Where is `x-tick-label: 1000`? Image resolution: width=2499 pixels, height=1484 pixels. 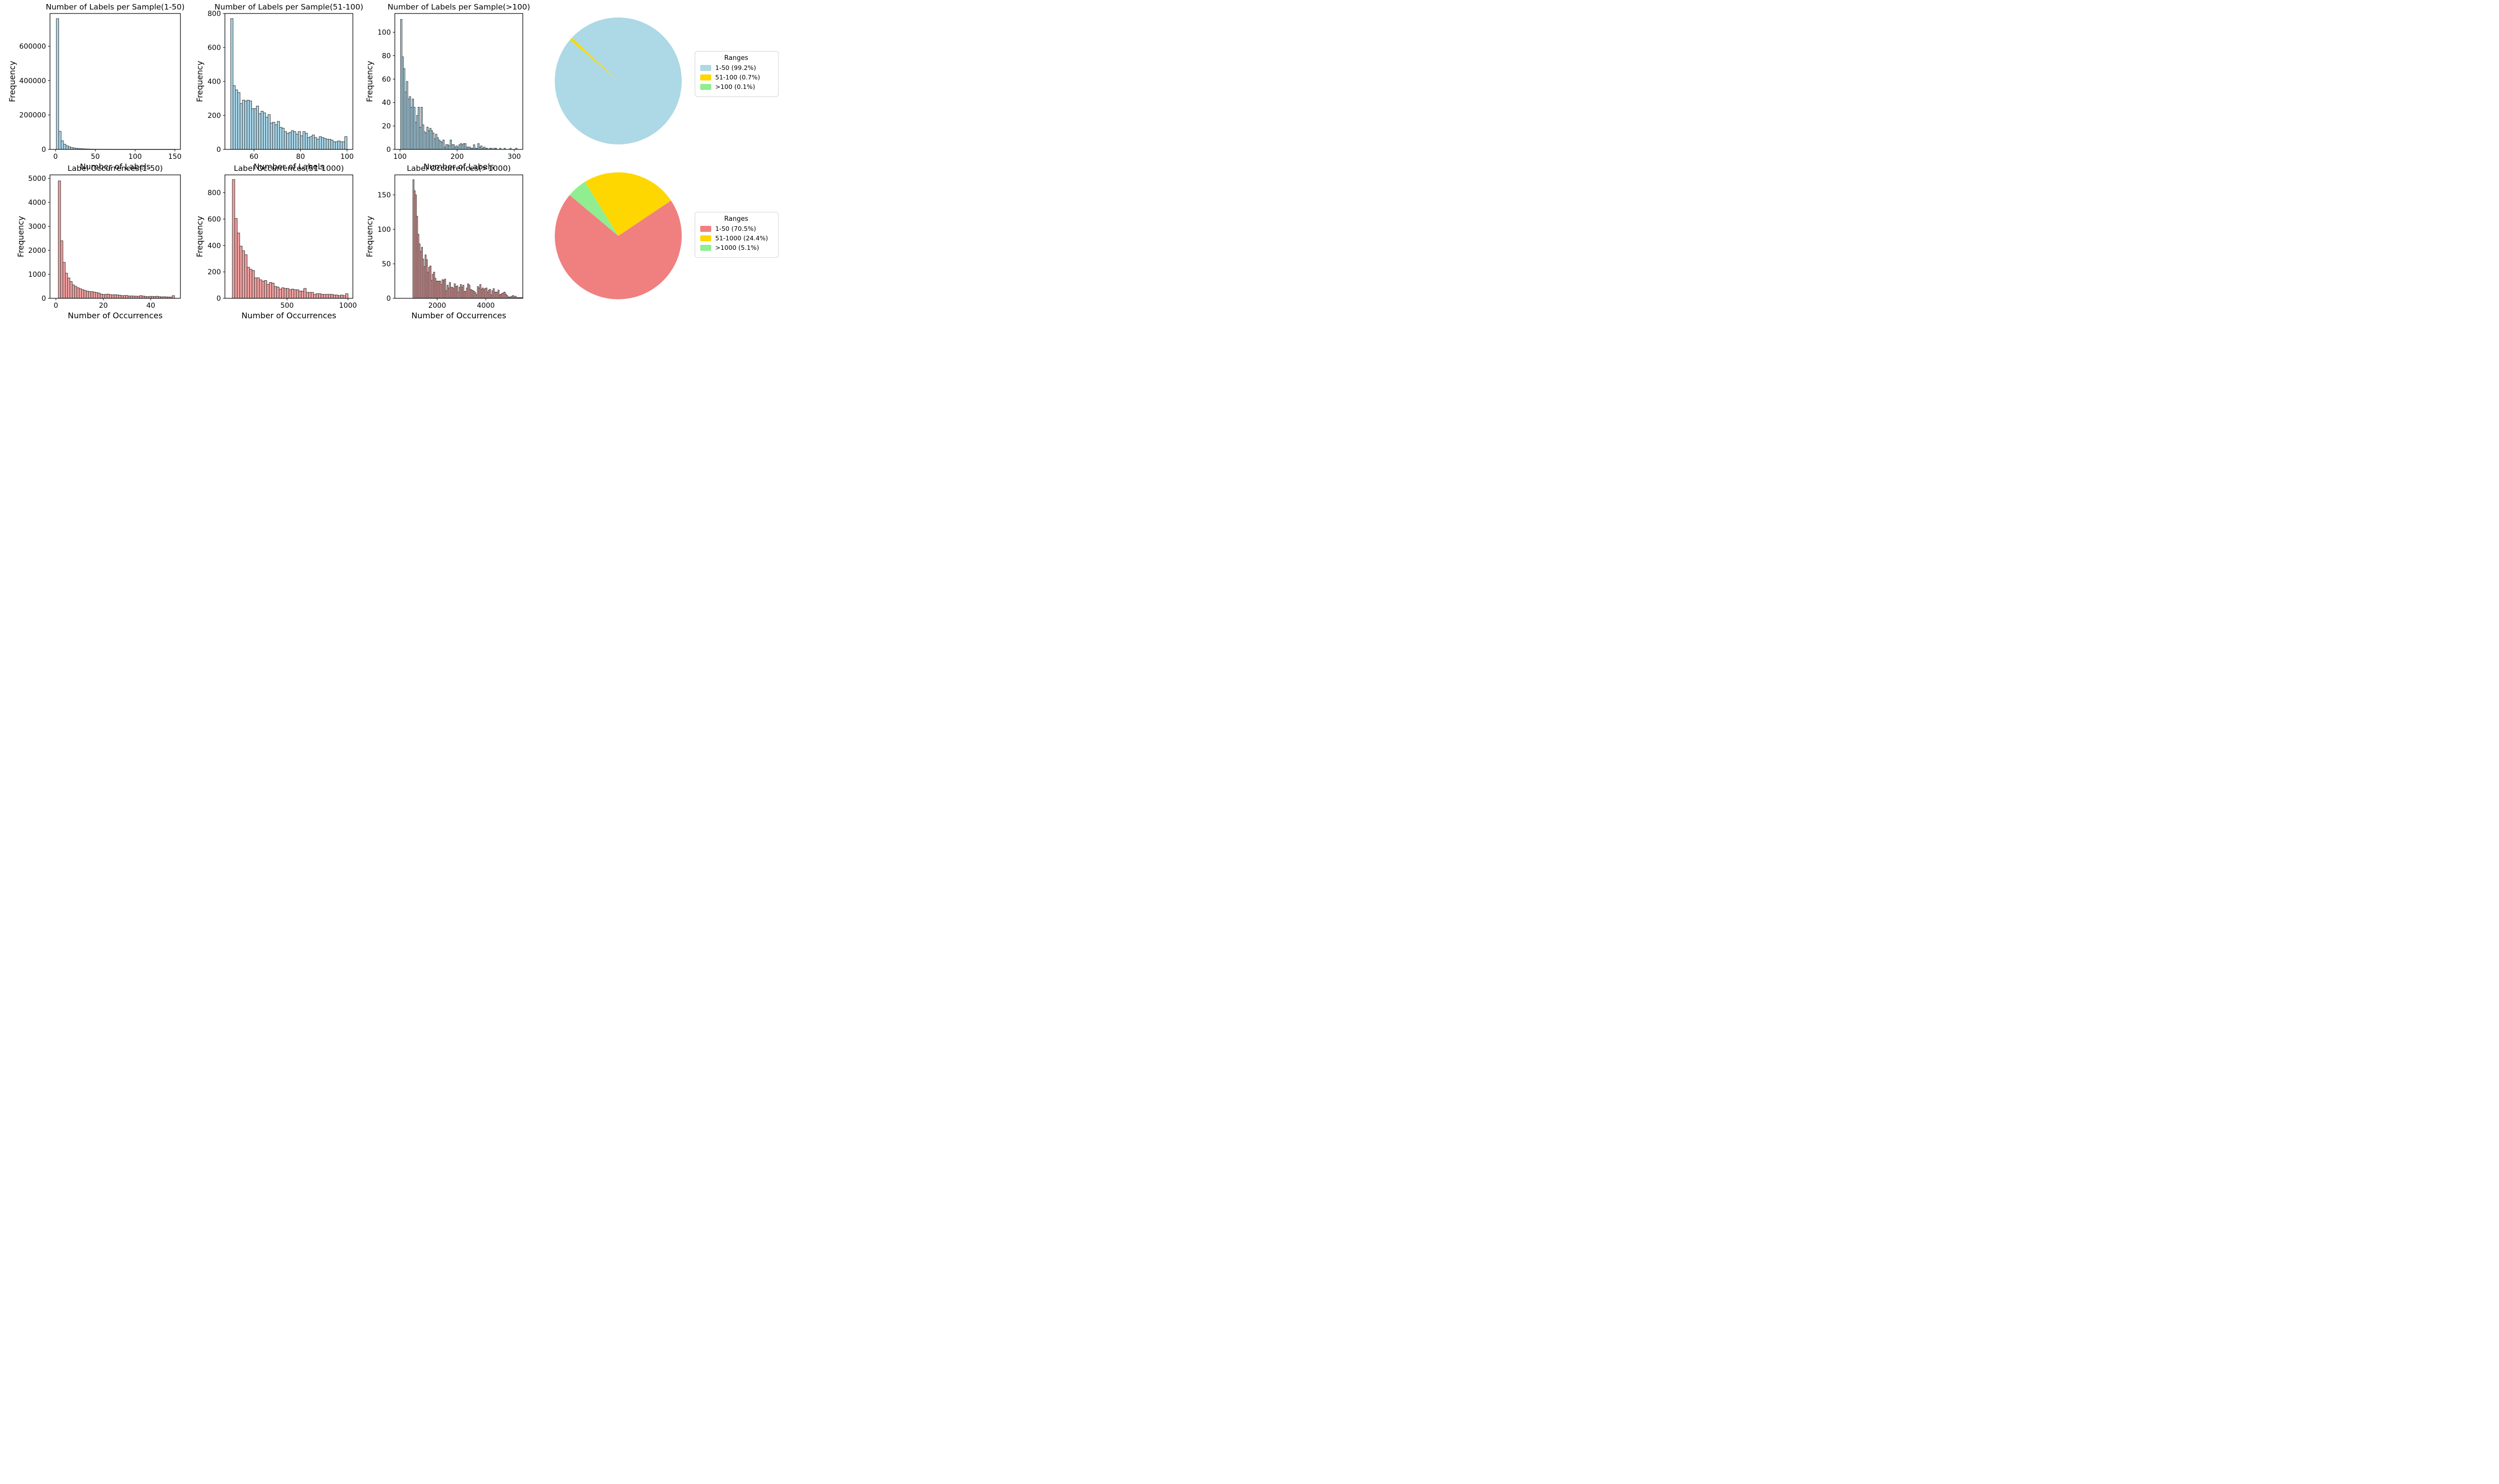 x-tick-label: 1000 is located at coordinates (348, 306).